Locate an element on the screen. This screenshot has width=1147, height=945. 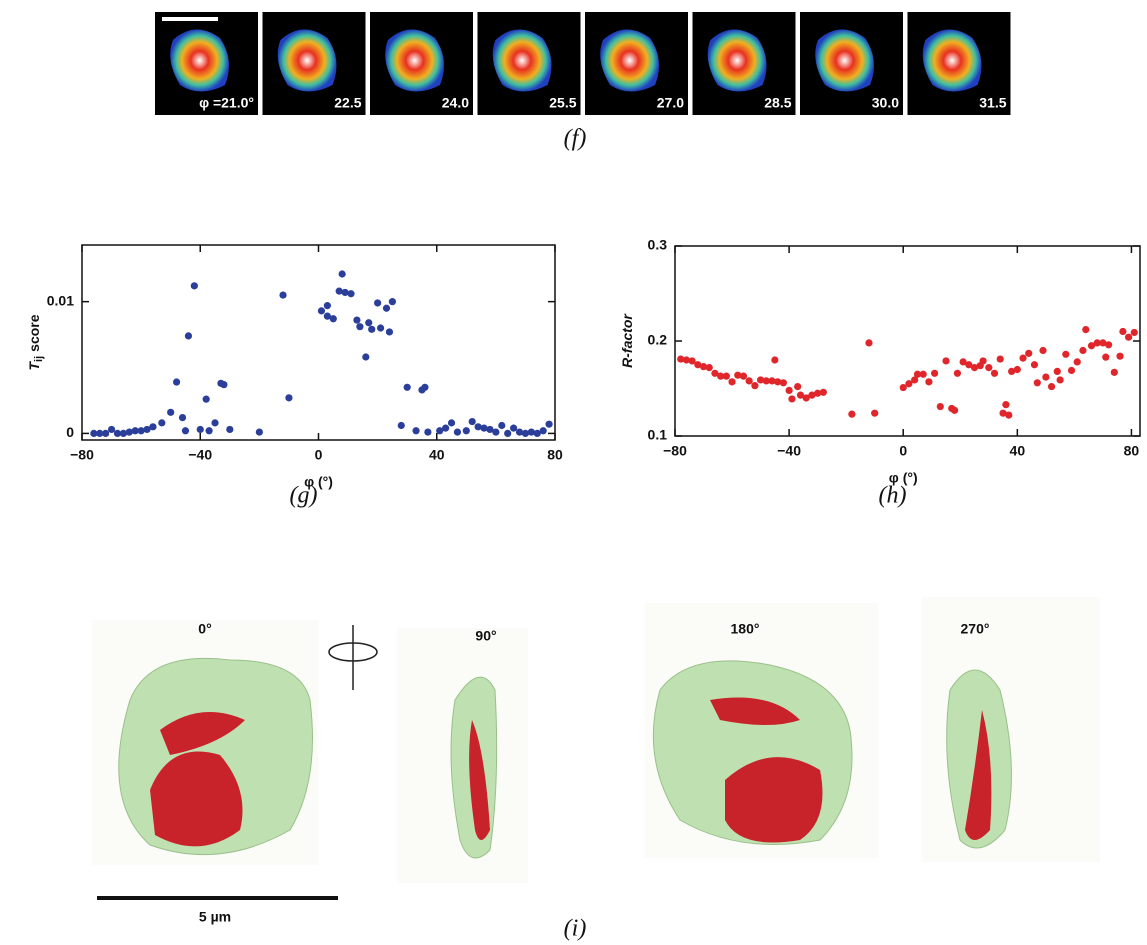
frame-label: 24.0 is located at coordinates (455, 103).